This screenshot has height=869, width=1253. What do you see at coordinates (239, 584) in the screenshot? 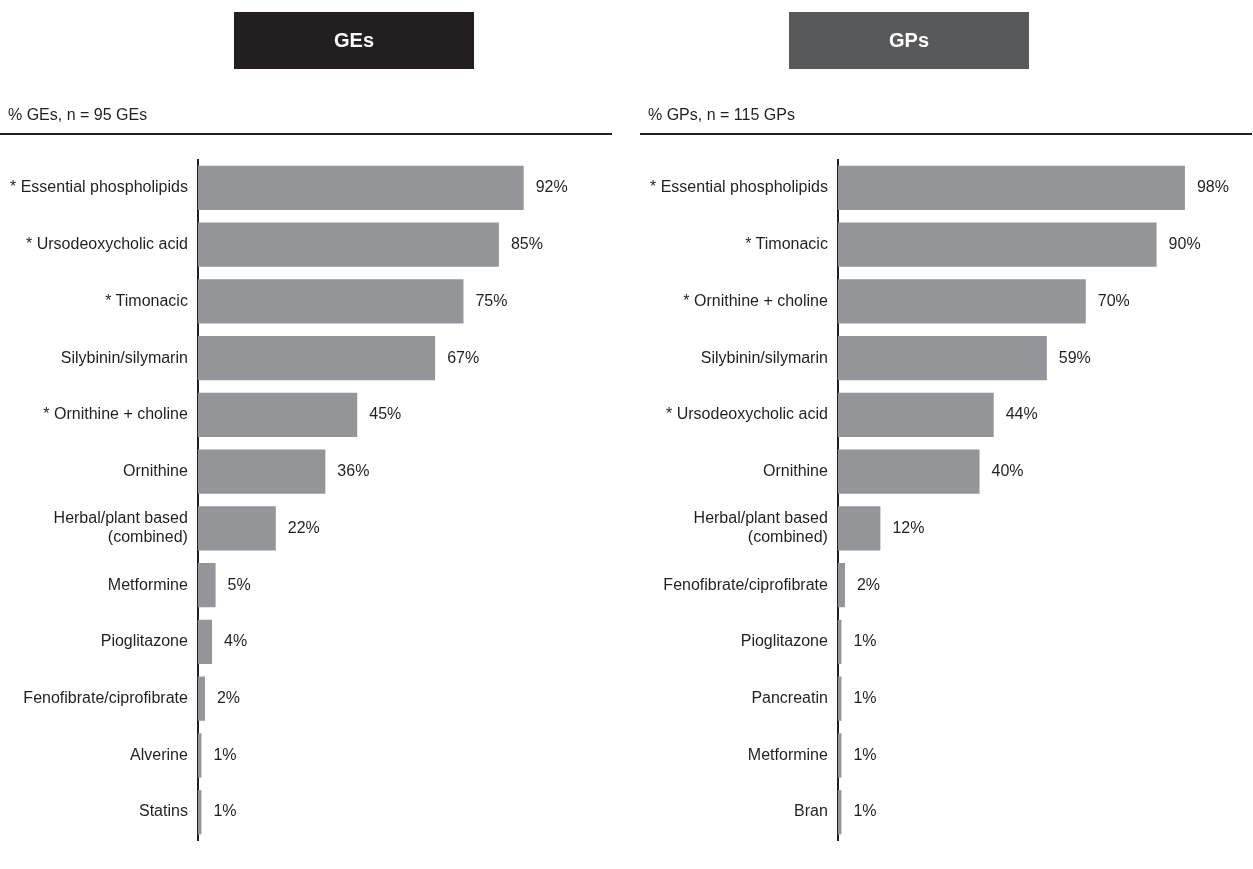
I see `data-label: 5%` at bounding box center [239, 584].